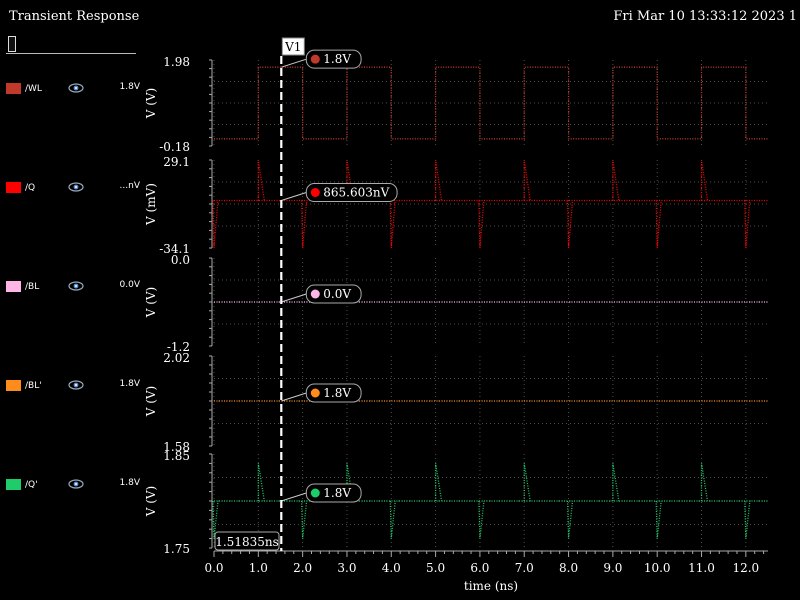 The height and width of the screenshot is (600, 800). I want to click on x-tick-label: 11.0, so click(701, 568).